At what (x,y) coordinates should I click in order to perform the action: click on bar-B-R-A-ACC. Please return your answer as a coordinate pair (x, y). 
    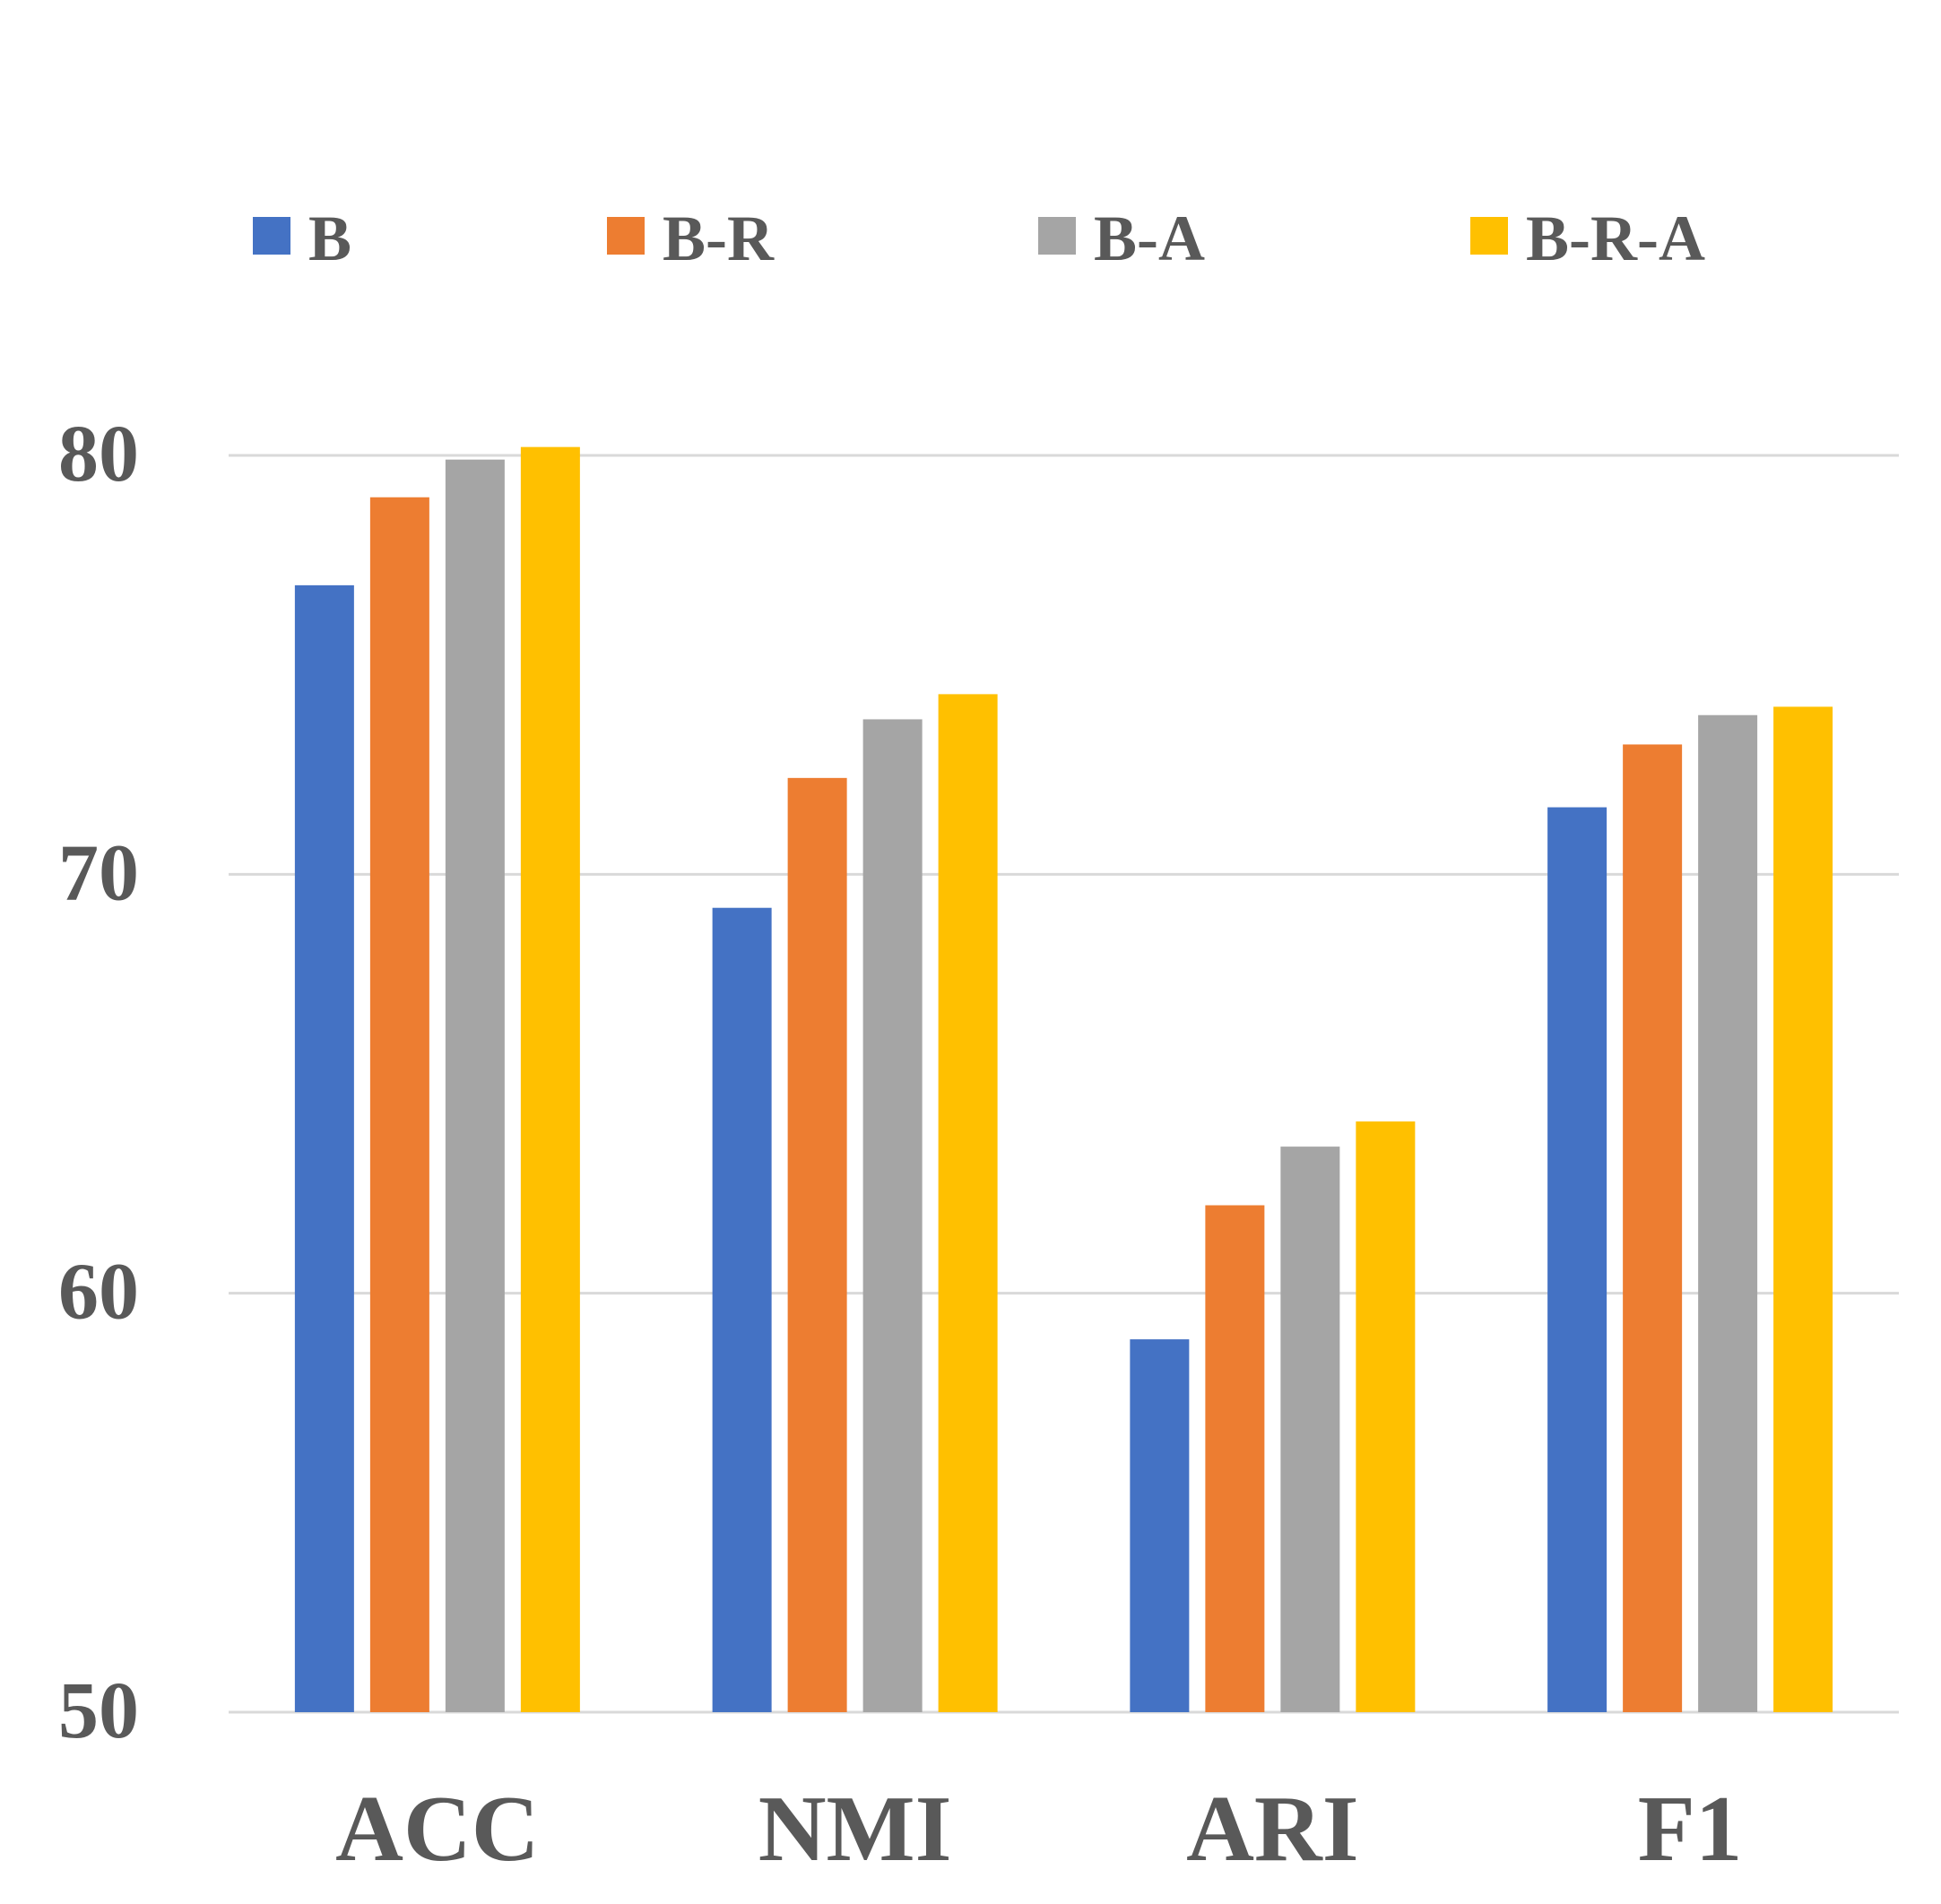
    Looking at the image, I should click on (550, 1079).